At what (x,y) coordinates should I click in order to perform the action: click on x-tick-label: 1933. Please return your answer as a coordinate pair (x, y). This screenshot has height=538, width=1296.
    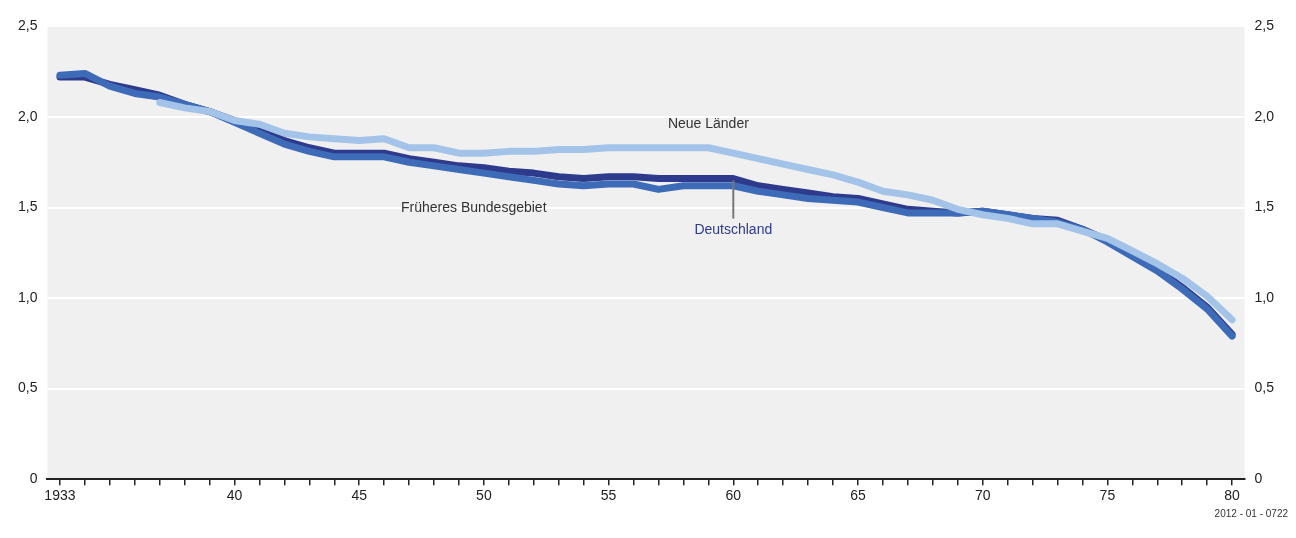
    Looking at the image, I should click on (60, 495).